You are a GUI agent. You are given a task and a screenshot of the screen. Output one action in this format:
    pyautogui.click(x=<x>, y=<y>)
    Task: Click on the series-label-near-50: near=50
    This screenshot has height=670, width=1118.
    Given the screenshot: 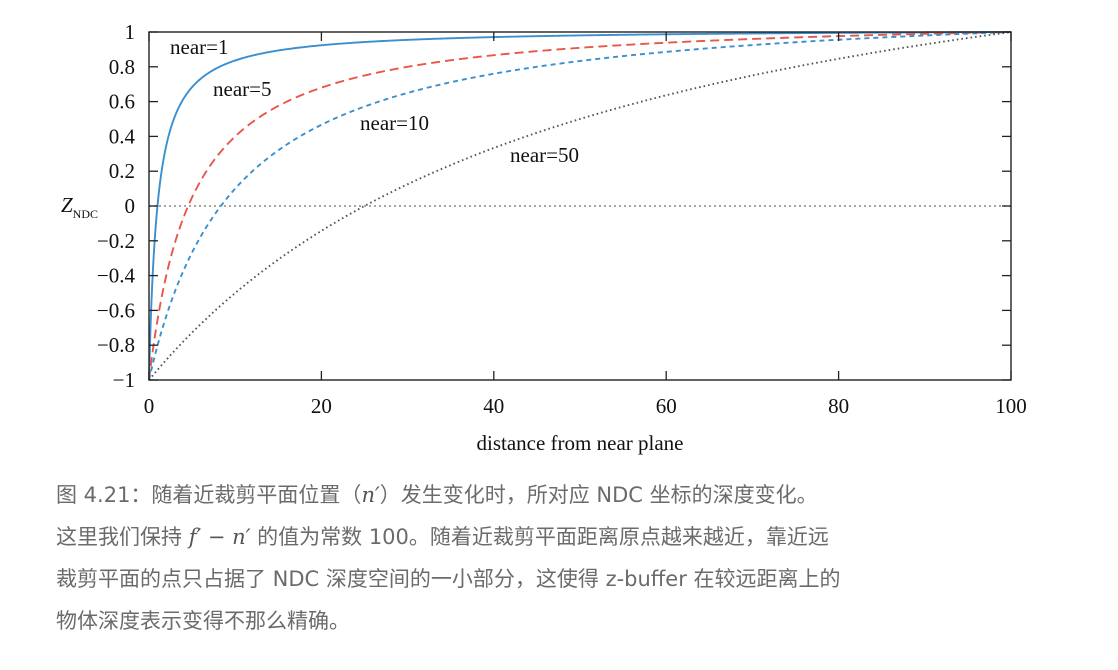 What is the action you would take?
    pyautogui.click(x=544, y=155)
    